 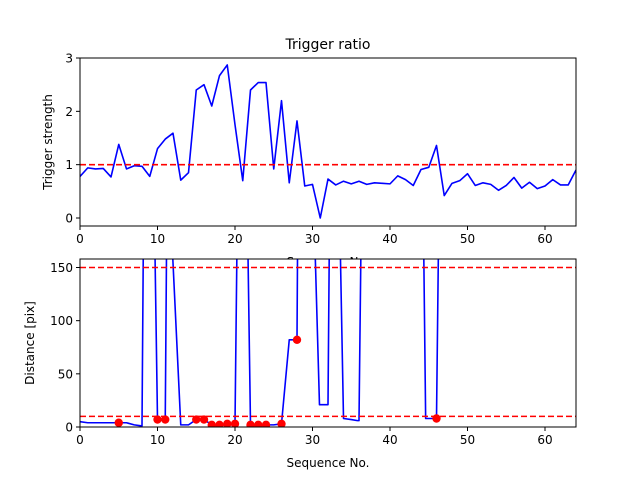 What do you see at coordinates (157, 440) in the screenshot?
I see `bottom-x-tick-label: 10` at bounding box center [157, 440].